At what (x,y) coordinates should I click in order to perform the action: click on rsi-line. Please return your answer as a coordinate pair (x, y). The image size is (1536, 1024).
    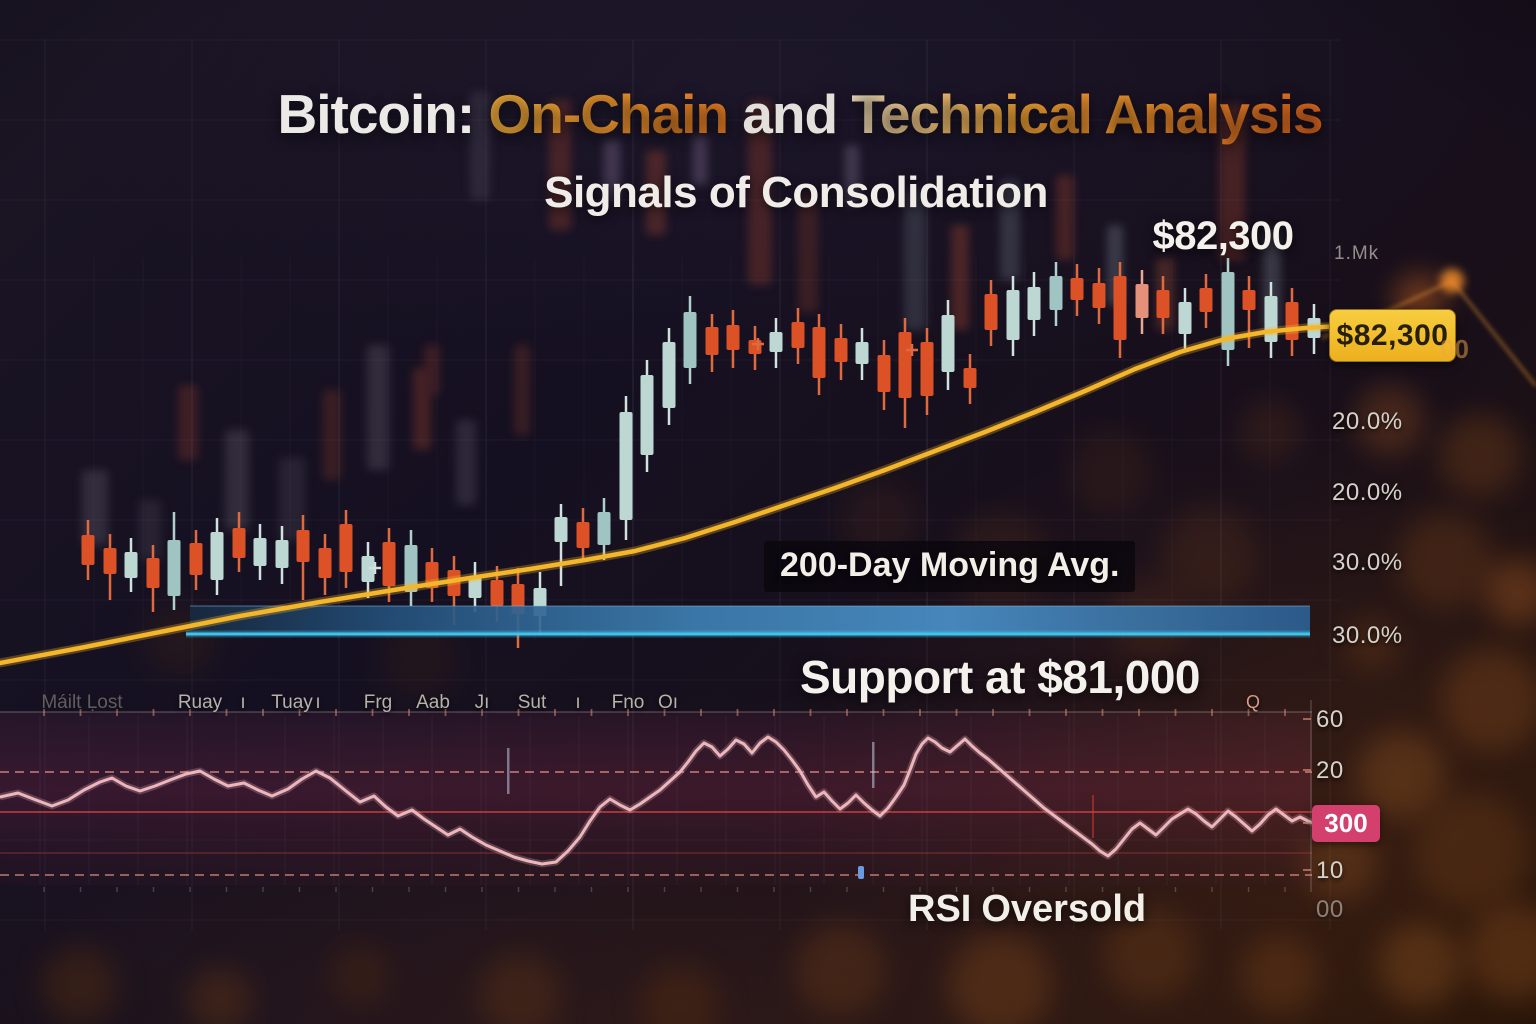
    Looking at the image, I should click on (659, 800).